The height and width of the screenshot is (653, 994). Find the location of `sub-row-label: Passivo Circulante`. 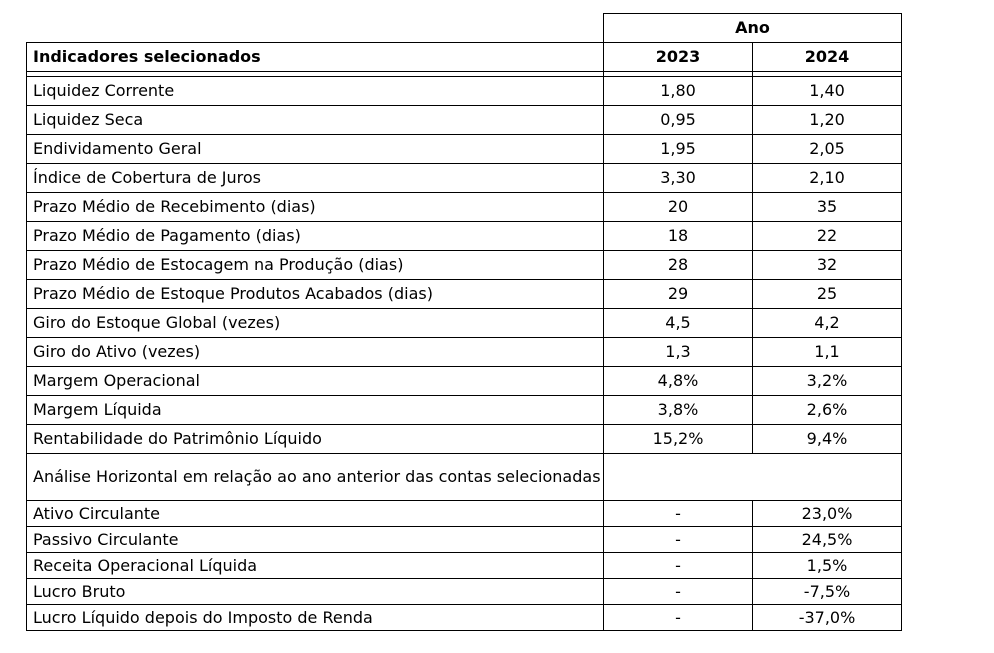

sub-row-label: Passivo Circulante is located at coordinates (315, 539).